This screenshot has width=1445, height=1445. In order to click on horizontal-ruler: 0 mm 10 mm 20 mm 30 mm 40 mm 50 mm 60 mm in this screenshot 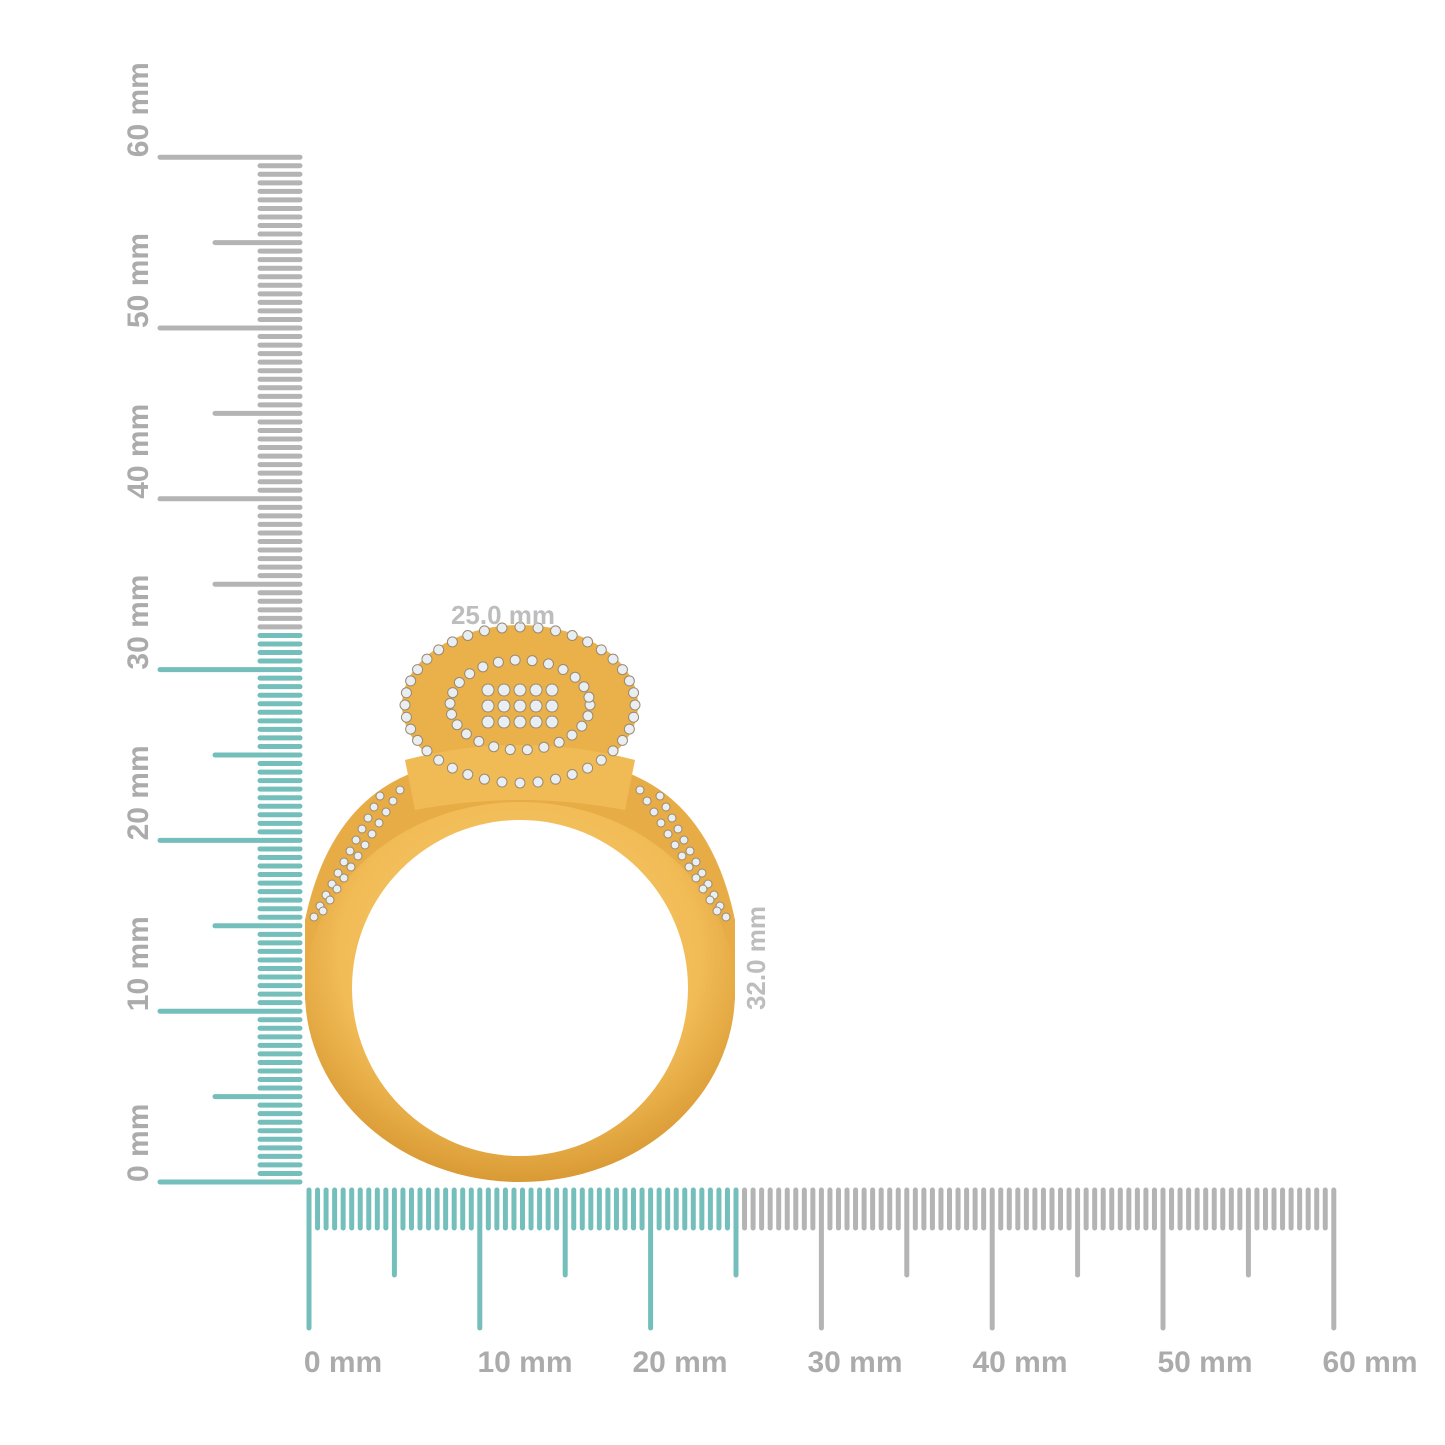, I will do `click(861, 1283)`.